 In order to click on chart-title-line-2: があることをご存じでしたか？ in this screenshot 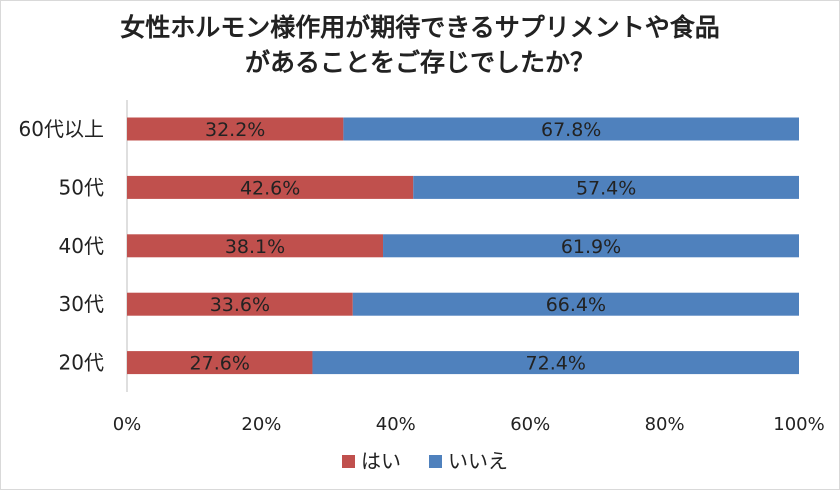, I will do `click(419, 62)`.